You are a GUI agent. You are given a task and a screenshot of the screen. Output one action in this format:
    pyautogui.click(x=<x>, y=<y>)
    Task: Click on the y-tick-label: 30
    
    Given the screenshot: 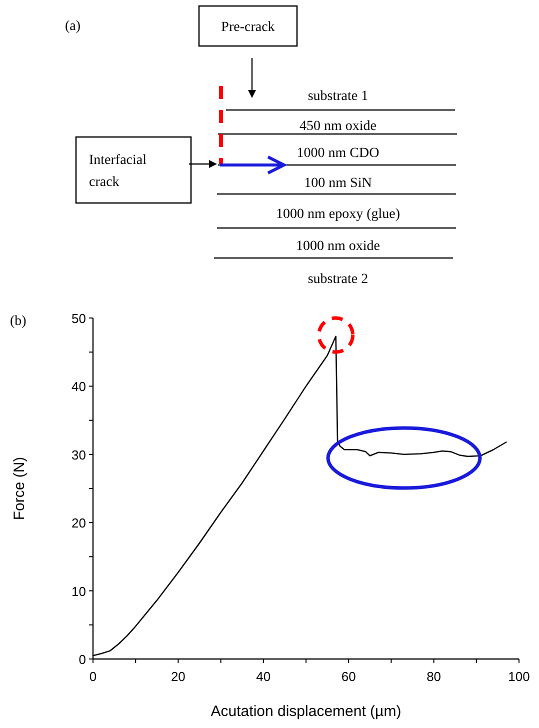 What is the action you would take?
    pyautogui.click(x=79, y=454)
    